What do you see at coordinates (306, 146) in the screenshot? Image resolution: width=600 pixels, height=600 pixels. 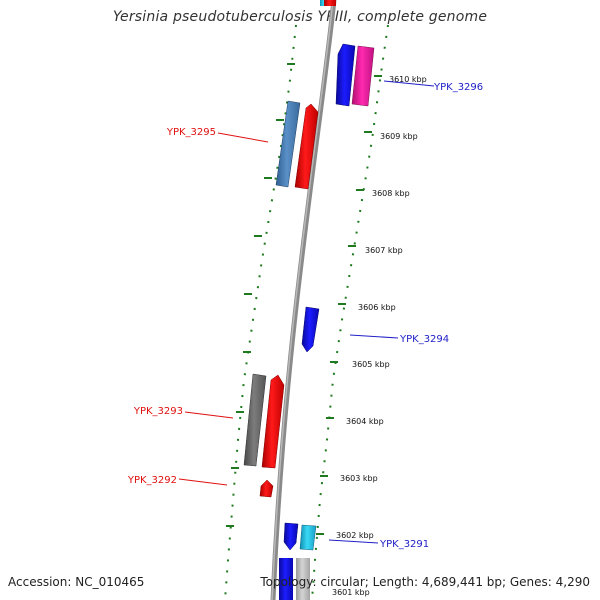 I see `gene-ypk-3295-red` at bounding box center [306, 146].